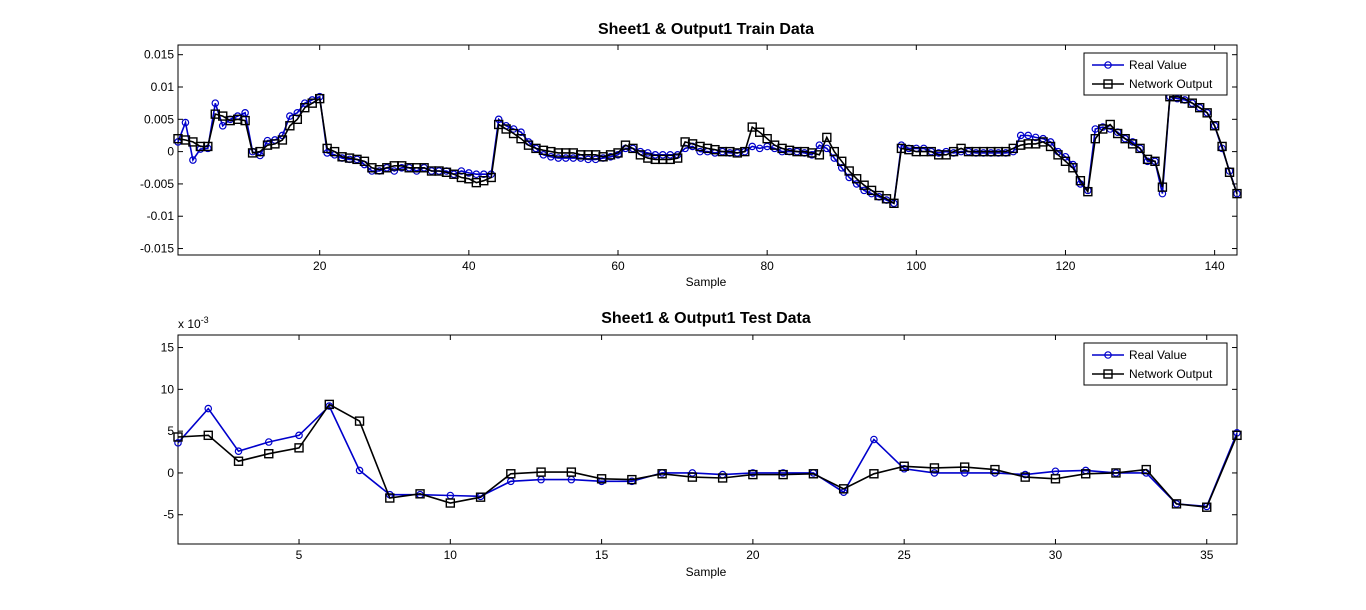  What do you see at coordinates (706, 572) in the screenshot?
I see `test-x-axis-label: Sample` at bounding box center [706, 572].